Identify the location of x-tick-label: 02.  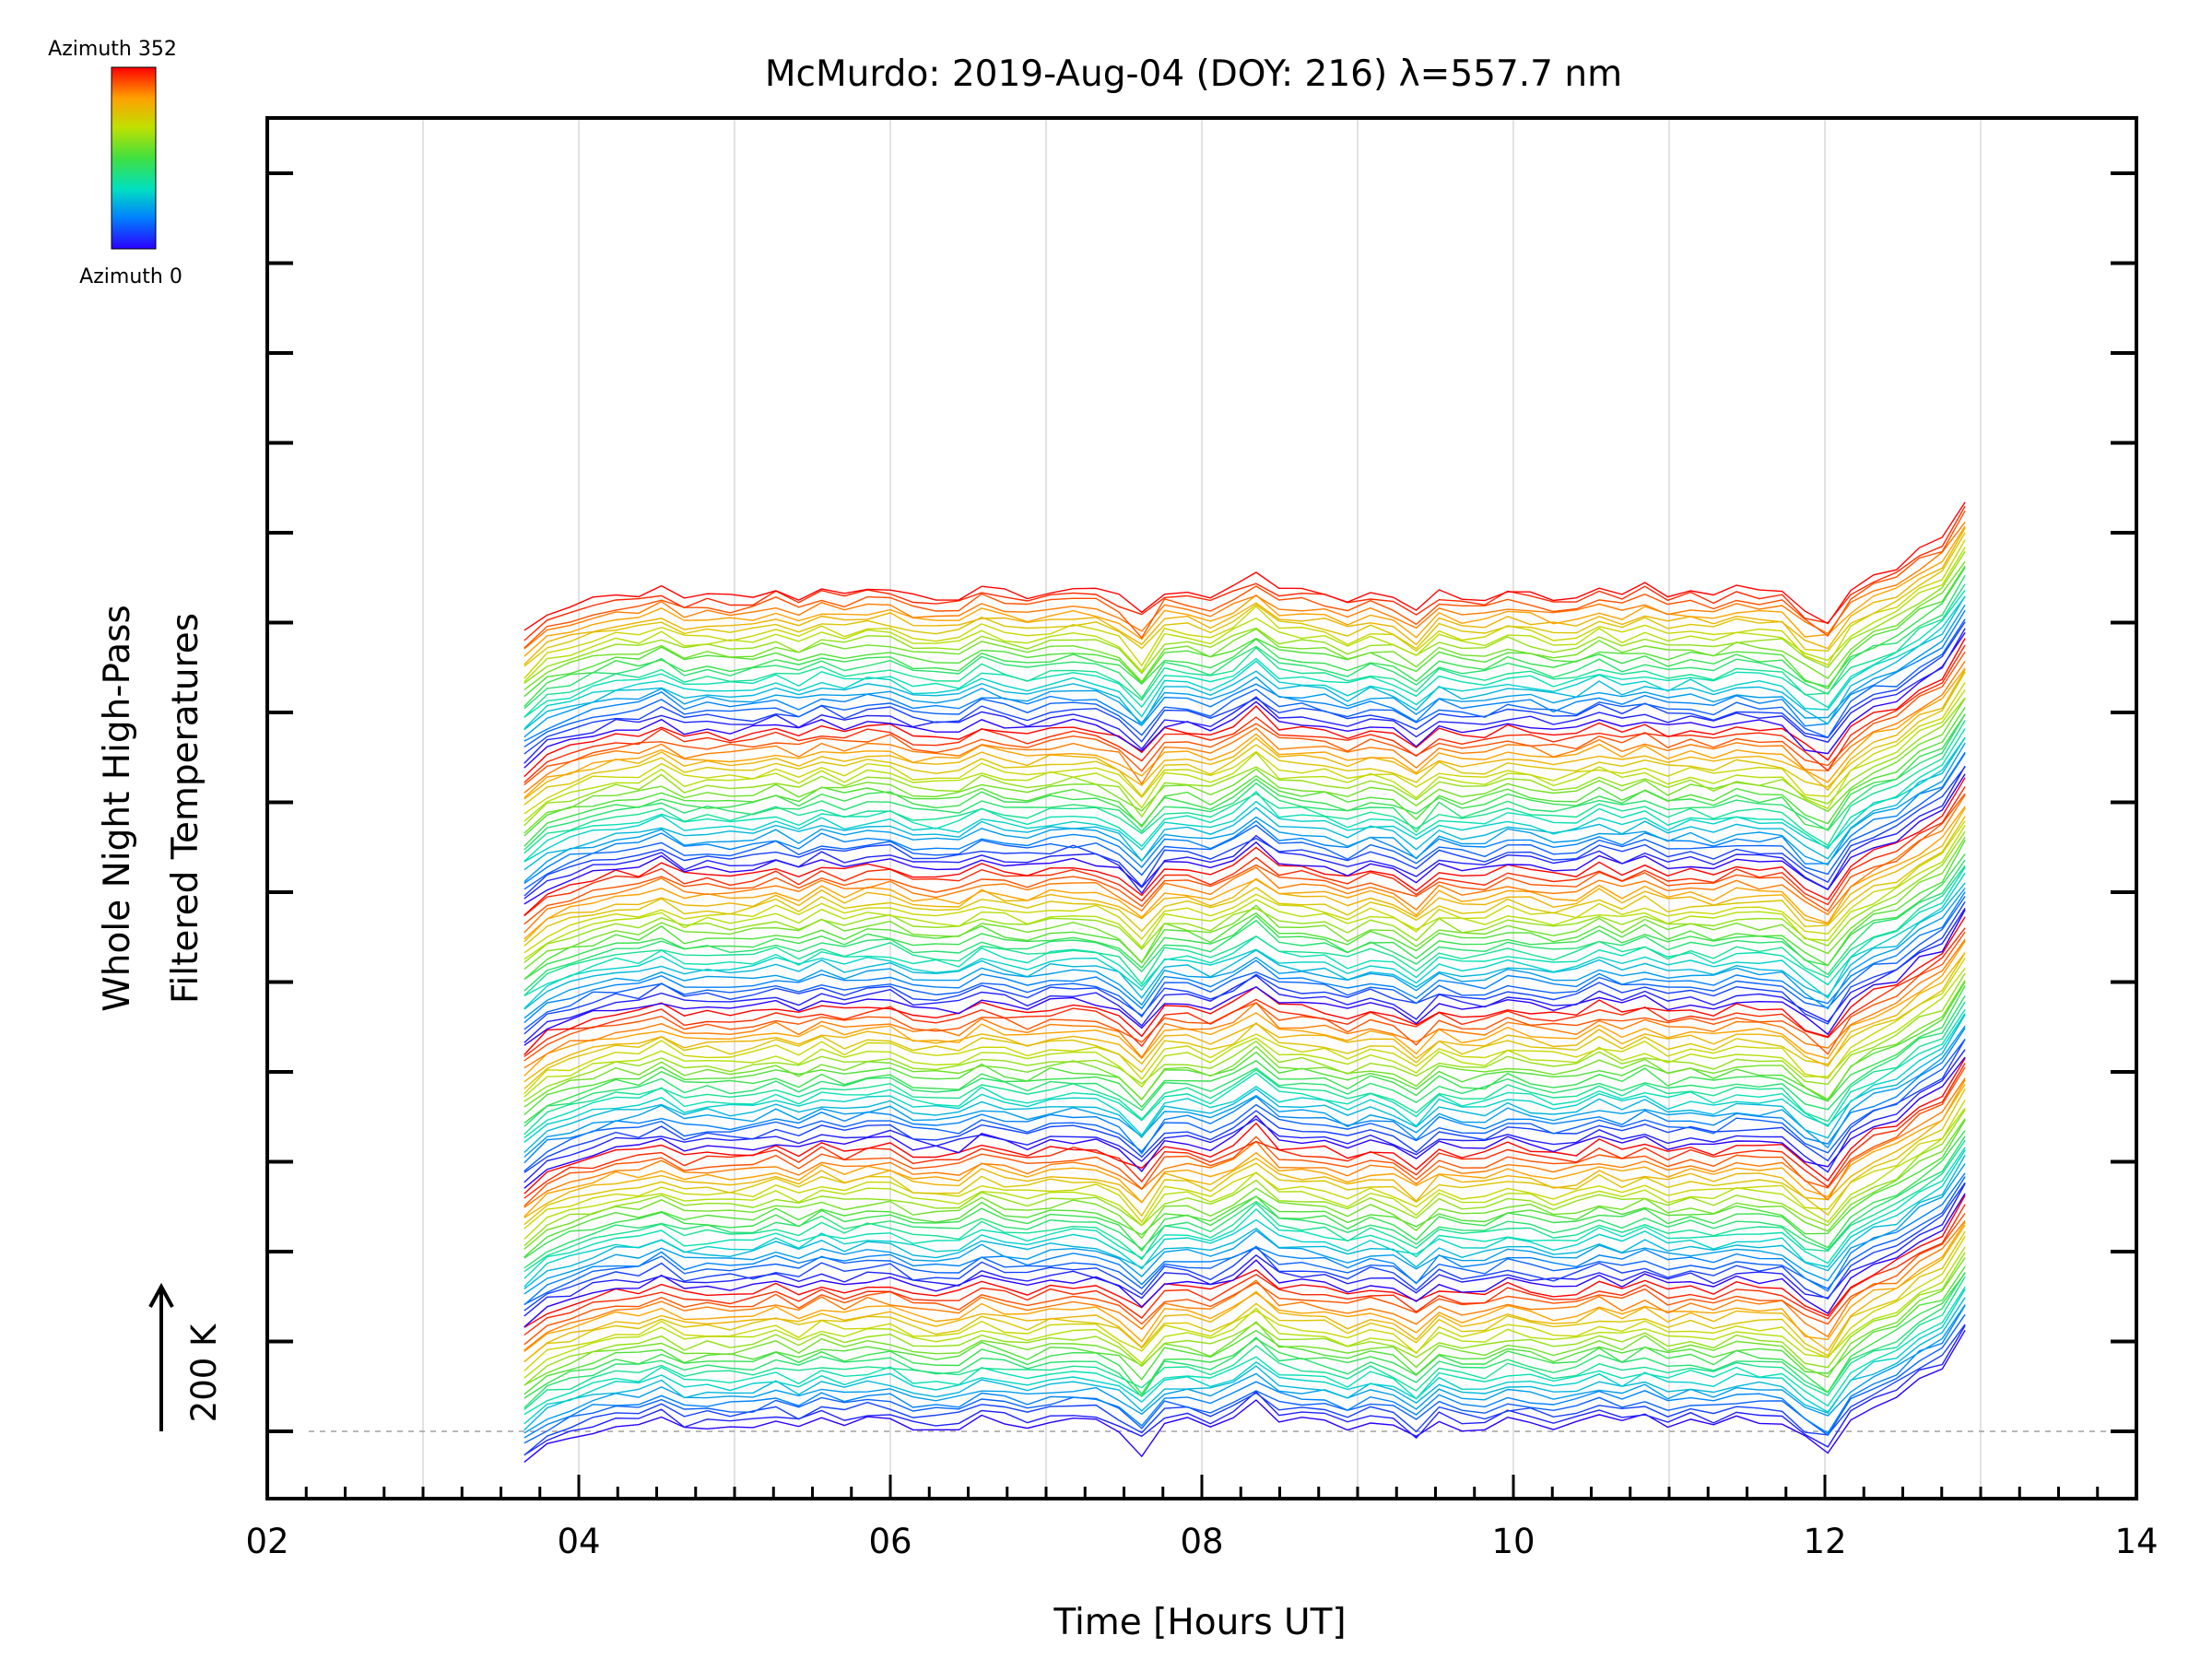
(266, 1541).